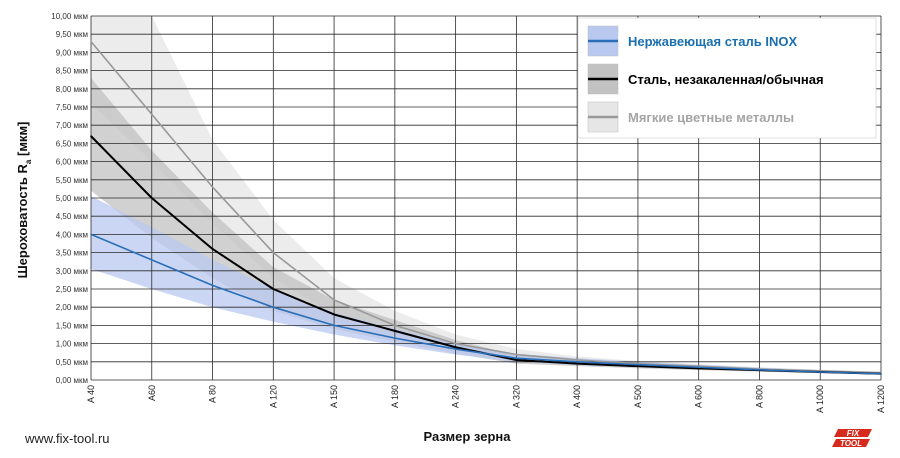 This screenshot has width=900, height=458. Describe the element at coordinates (22, 141) in the screenshot. I see `y-axis-title-unit: [мкм]` at that location.